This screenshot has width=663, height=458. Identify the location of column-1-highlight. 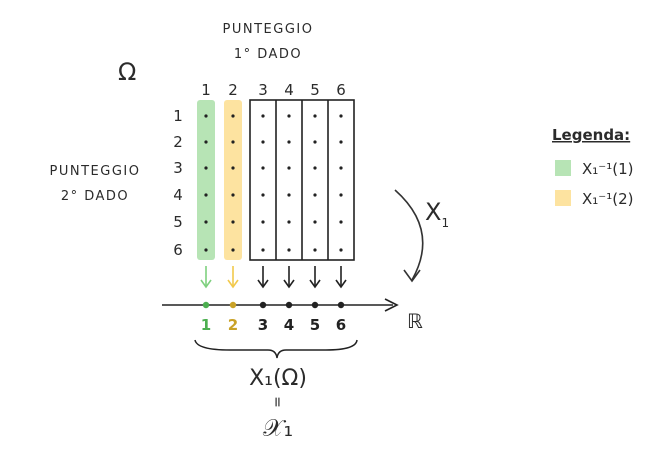
(206, 180).